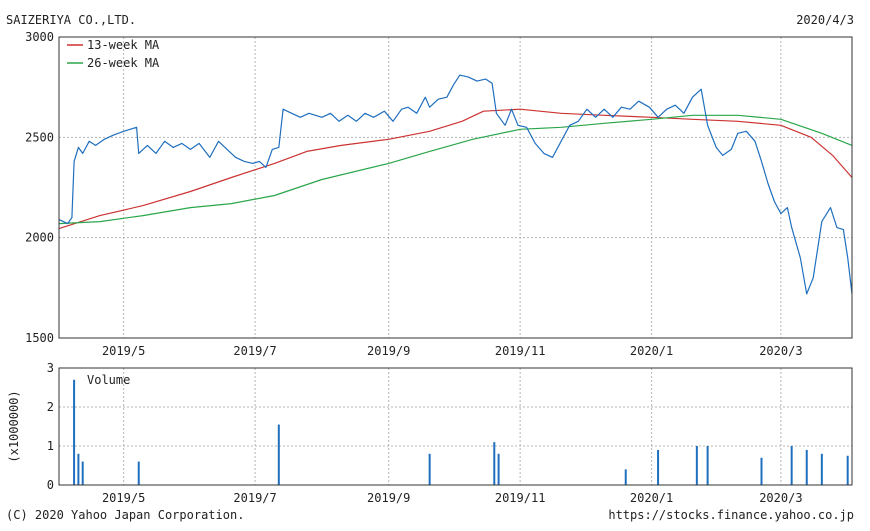 The image size is (870, 531). Describe the element at coordinates (123, 498) in the screenshot. I see `volume-xtick-label: 2019/5` at that location.